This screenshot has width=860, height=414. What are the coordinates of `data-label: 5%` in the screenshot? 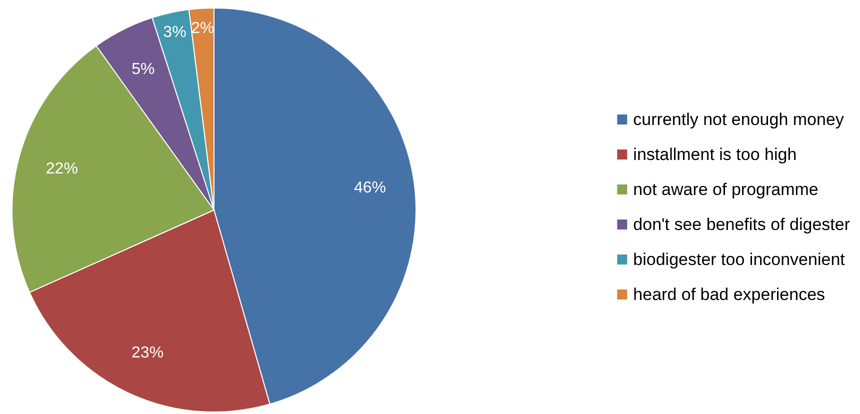 It's located at (143, 69).